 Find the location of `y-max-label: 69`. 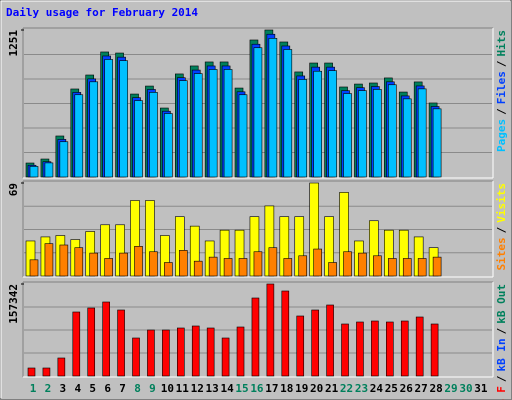

y-max-label: 69 is located at coordinates (13, 189).